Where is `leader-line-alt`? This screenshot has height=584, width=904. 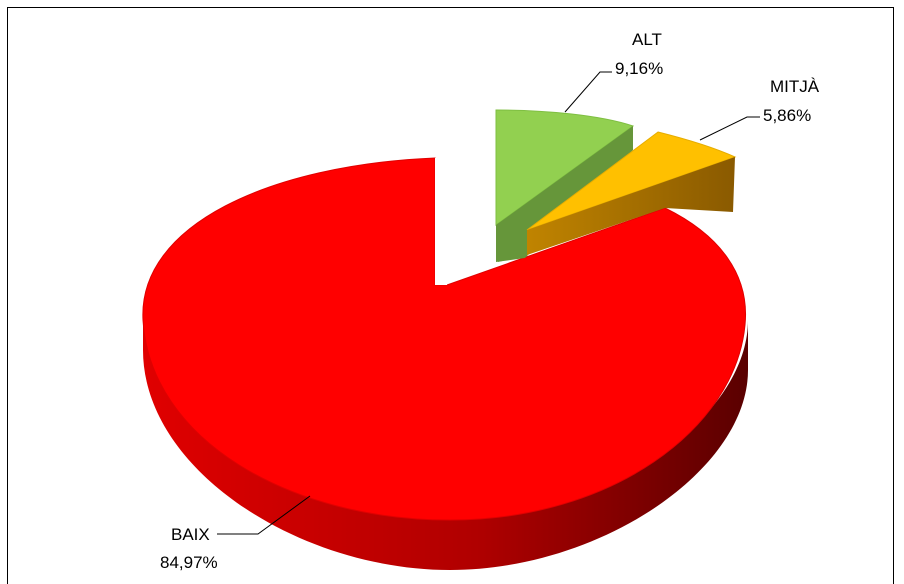
leader-line-alt is located at coordinates (588, 92).